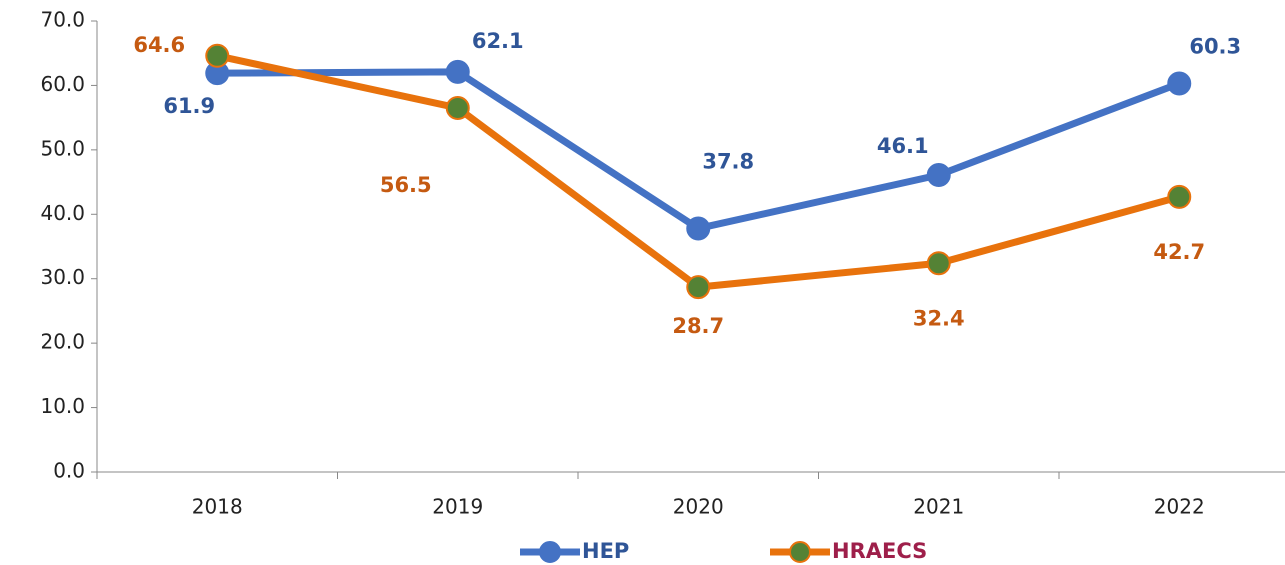 This screenshot has height=565, width=1285. Describe the element at coordinates (62, 277) in the screenshot. I see `y-tick-label: 30.0` at that location.